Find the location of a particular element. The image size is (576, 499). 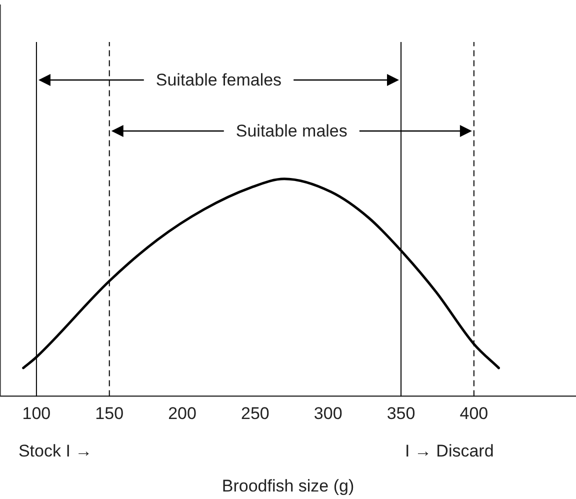

text: I → Discard is located at coordinates (449, 451).